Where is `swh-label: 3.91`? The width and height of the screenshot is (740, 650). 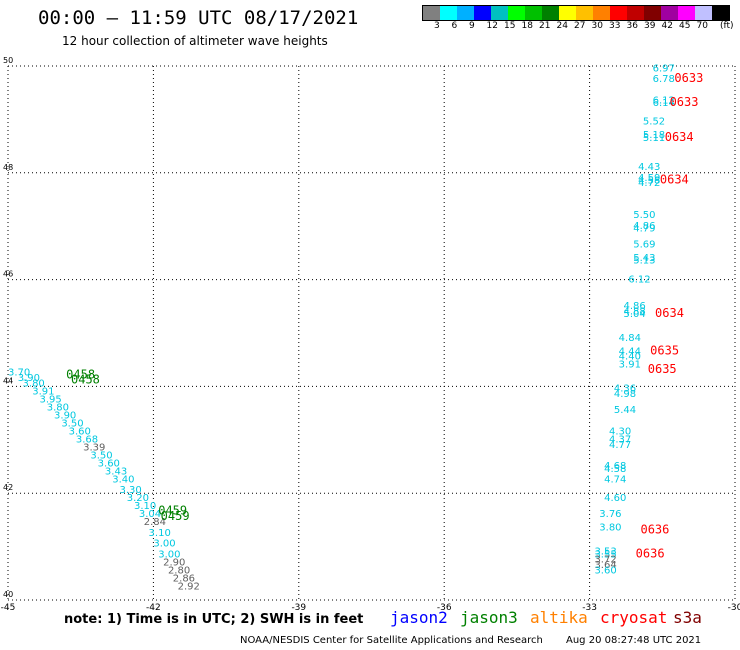
swh-label: 3.91 is located at coordinates (630, 365).